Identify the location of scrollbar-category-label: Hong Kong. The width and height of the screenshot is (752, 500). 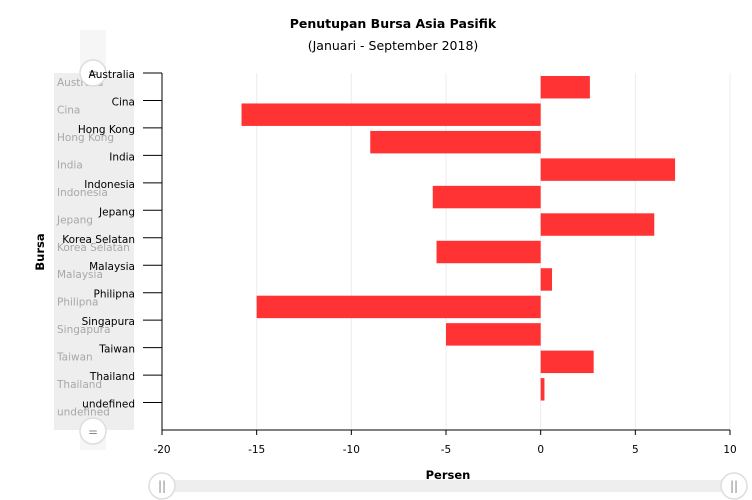
(85, 138).